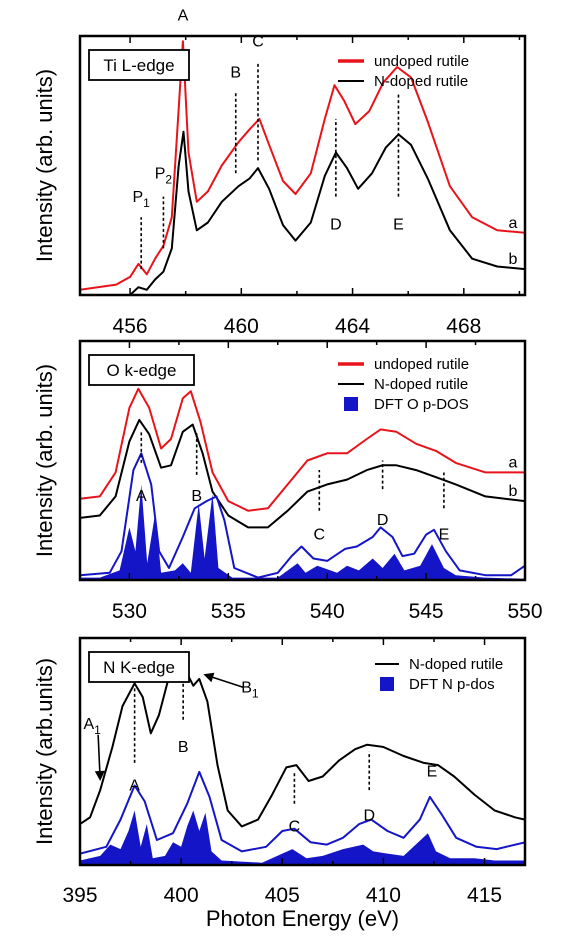  What do you see at coordinates (452, 684) in the screenshot?
I see `legend-label: DFT N p-dos` at bounding box center [452, 684].